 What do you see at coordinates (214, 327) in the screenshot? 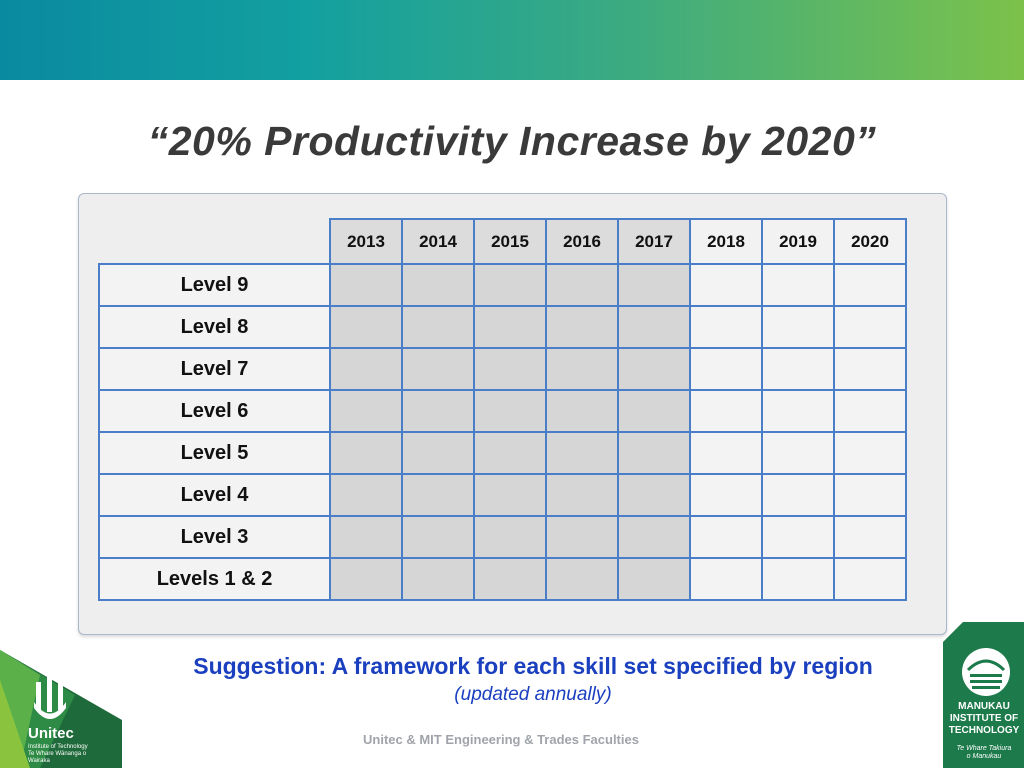
I see `level-label: Level 8` at bounding box center [214, 327].